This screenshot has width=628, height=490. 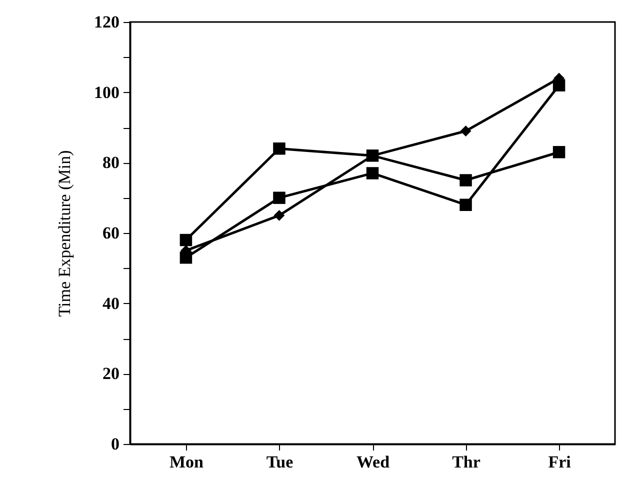 What do you see at coordinates (560, 462) in the screenshot?
I see `x-tick-label: Fri` at bounding box center [560, 462].